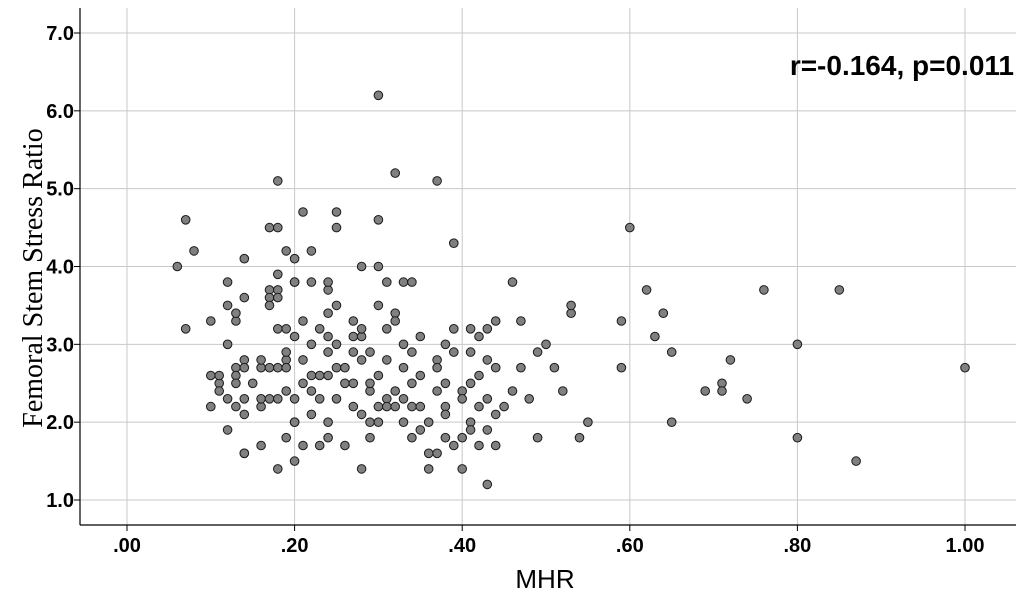 The height and width of the screenshot is (592, 1024). I want to click on y-tick-label: 5.0, so click(60, 190).